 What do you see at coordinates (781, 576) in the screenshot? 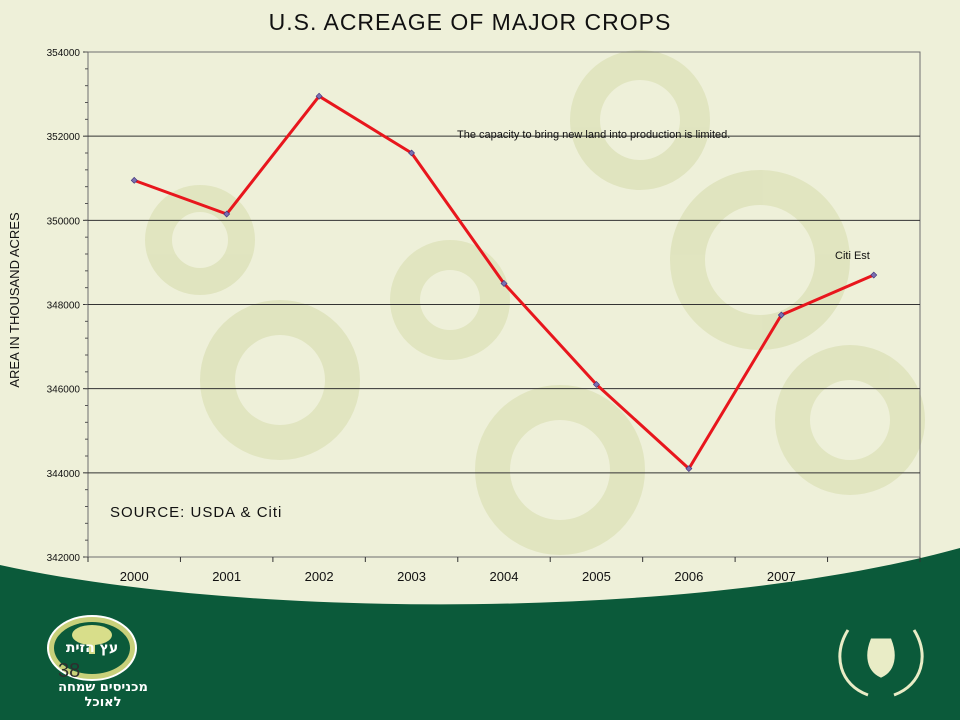
I see `x-tick-label: 2007` at bounding box center [781, 576].